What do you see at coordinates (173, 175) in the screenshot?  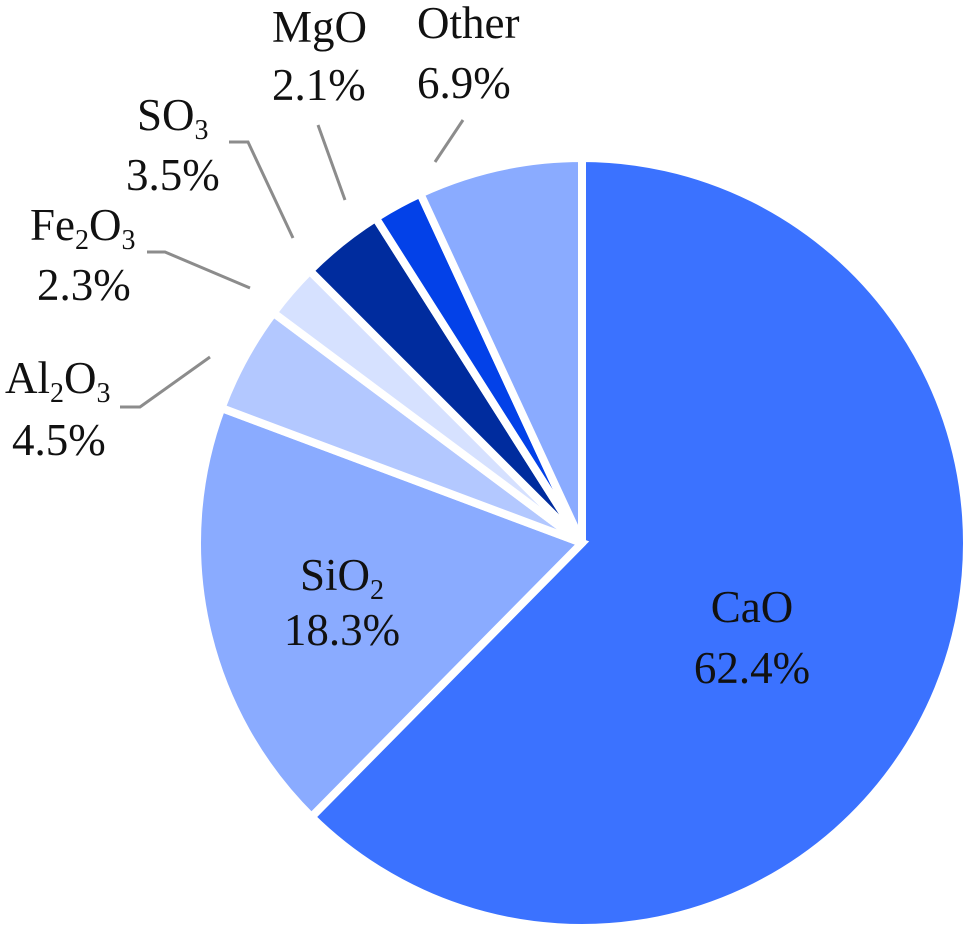 I see `label-so3-value: 3.5%` at bounding box center [173, 175].